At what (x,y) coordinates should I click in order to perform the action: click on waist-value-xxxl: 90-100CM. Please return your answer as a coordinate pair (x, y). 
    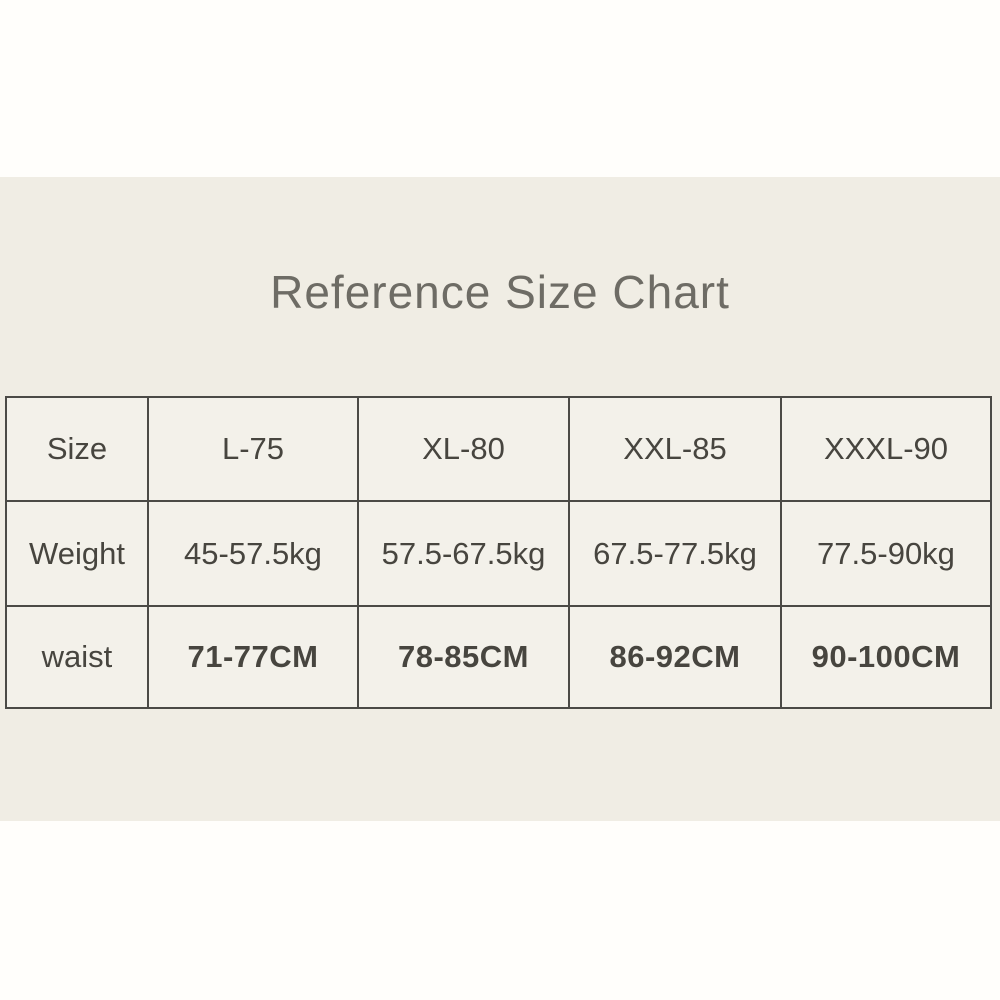
    Looking at the image, I should click on (886, 657).